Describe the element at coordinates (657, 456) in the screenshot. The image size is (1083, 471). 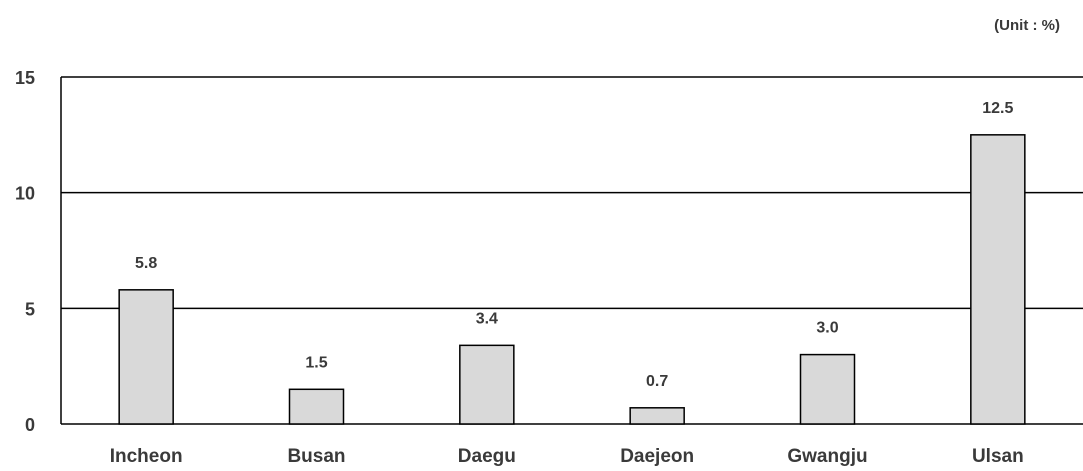
I see `x-tick-label: Daejeon` at that location.